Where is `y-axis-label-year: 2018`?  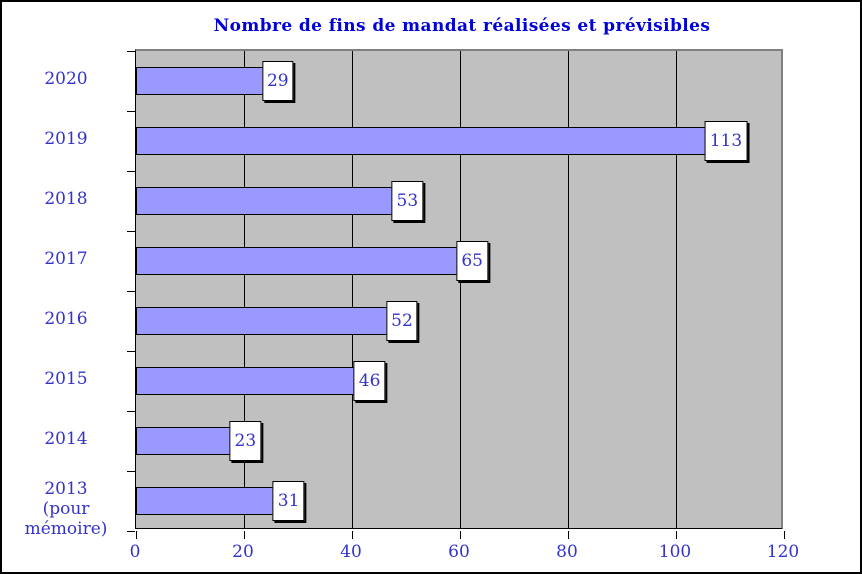 y-axis-label-year: 2018 is located at coordinates (66, 199).